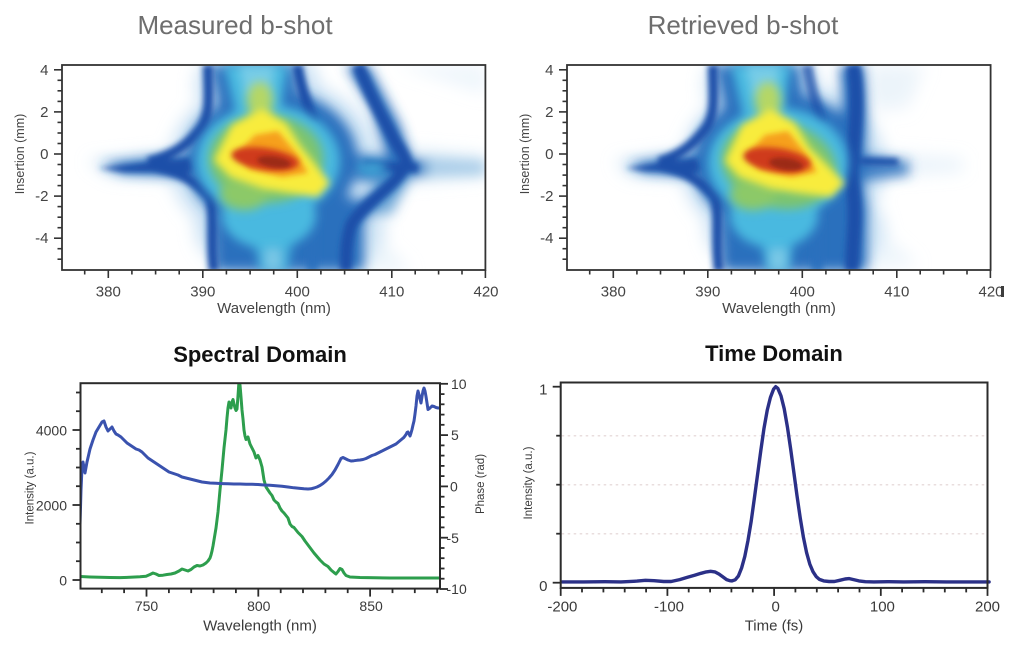 The height and width of the screenshot is (666, 1024). I want to click on svg-text: Spectral Domain, so click(260, 354).